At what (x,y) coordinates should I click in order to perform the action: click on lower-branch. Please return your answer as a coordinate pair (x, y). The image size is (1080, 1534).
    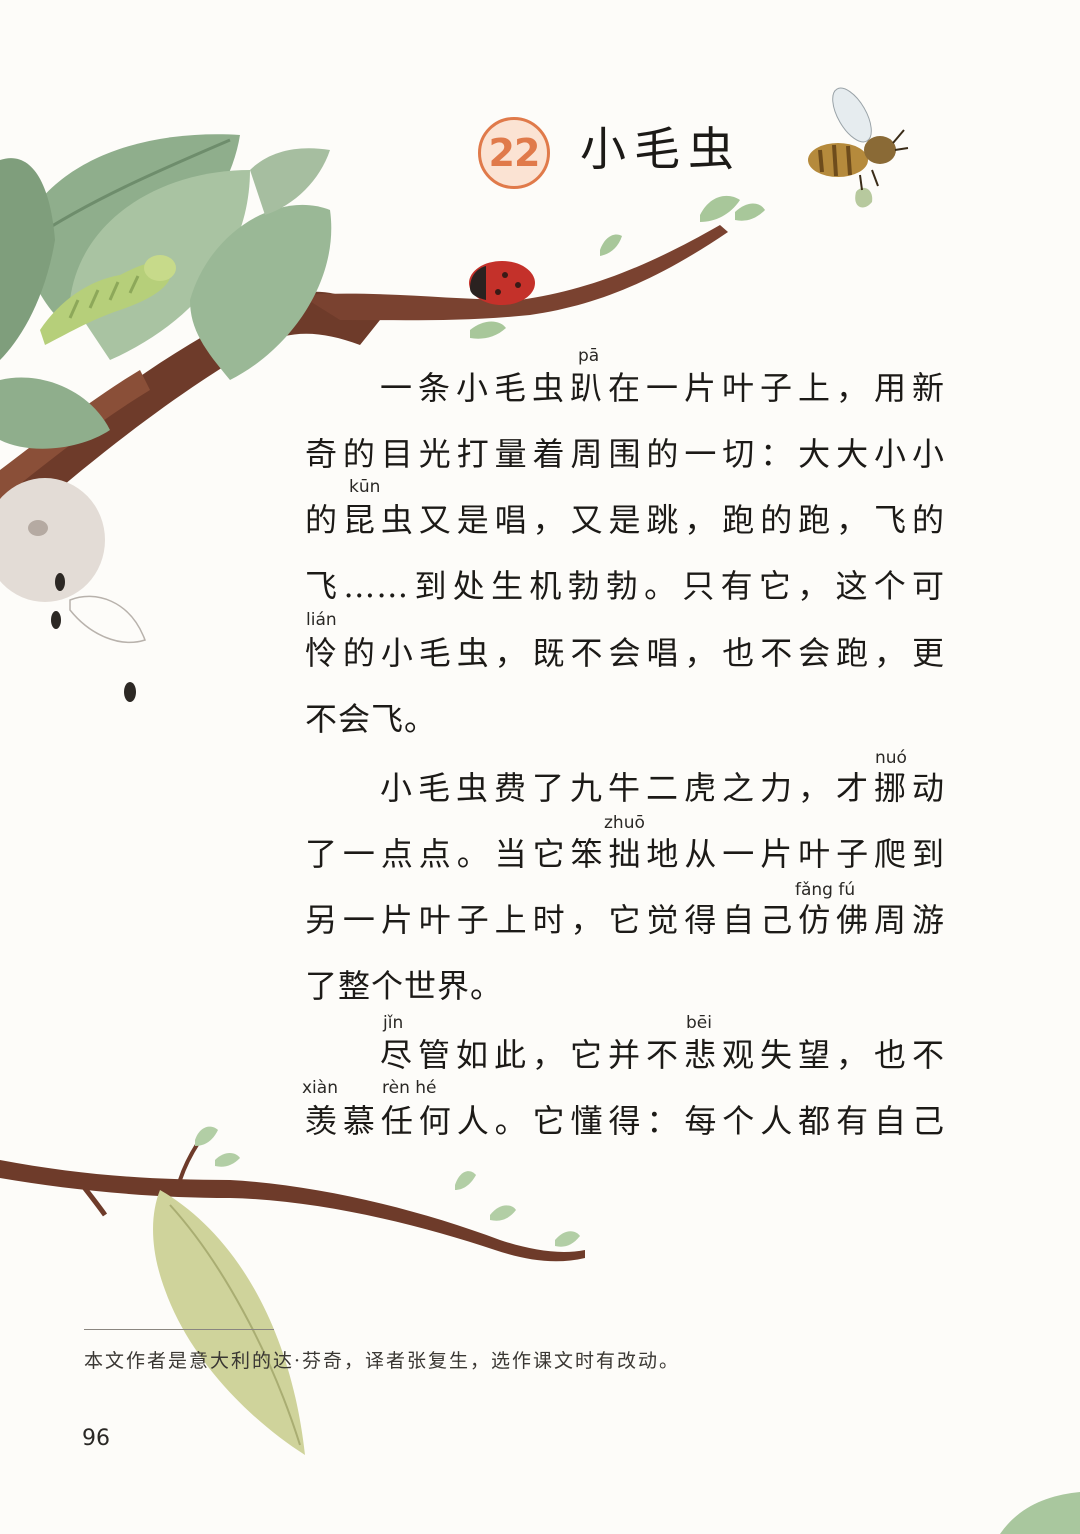
    Looking at the image, I should click on (292, 1200).